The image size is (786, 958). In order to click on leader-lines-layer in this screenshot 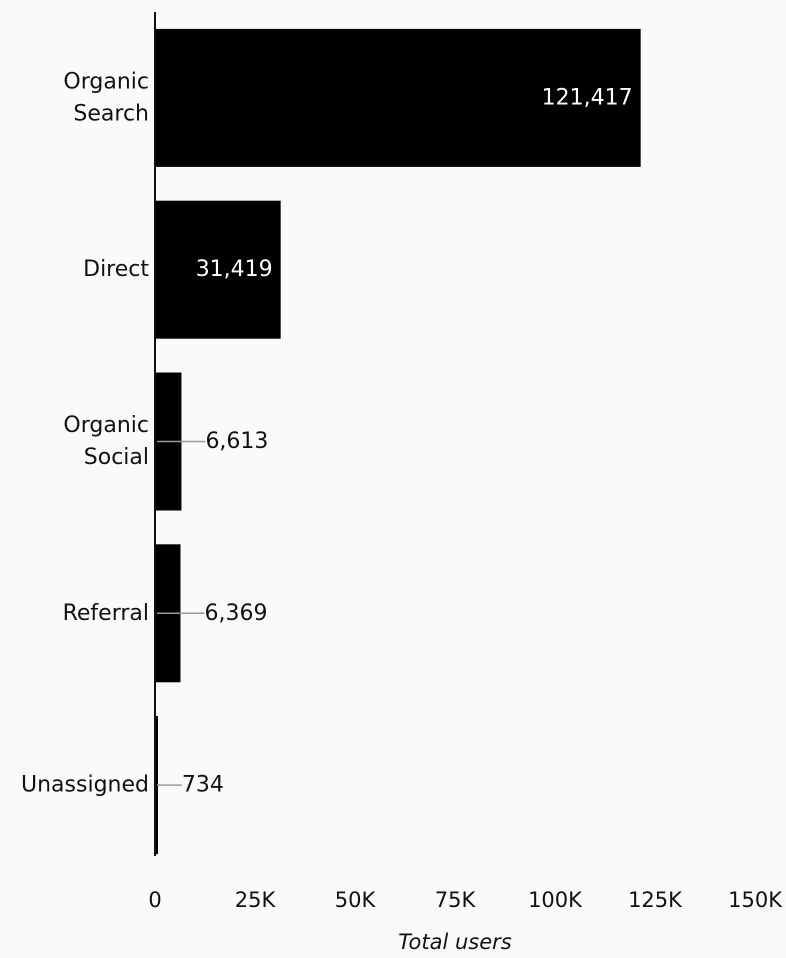, I will do `click(181, 613)`.